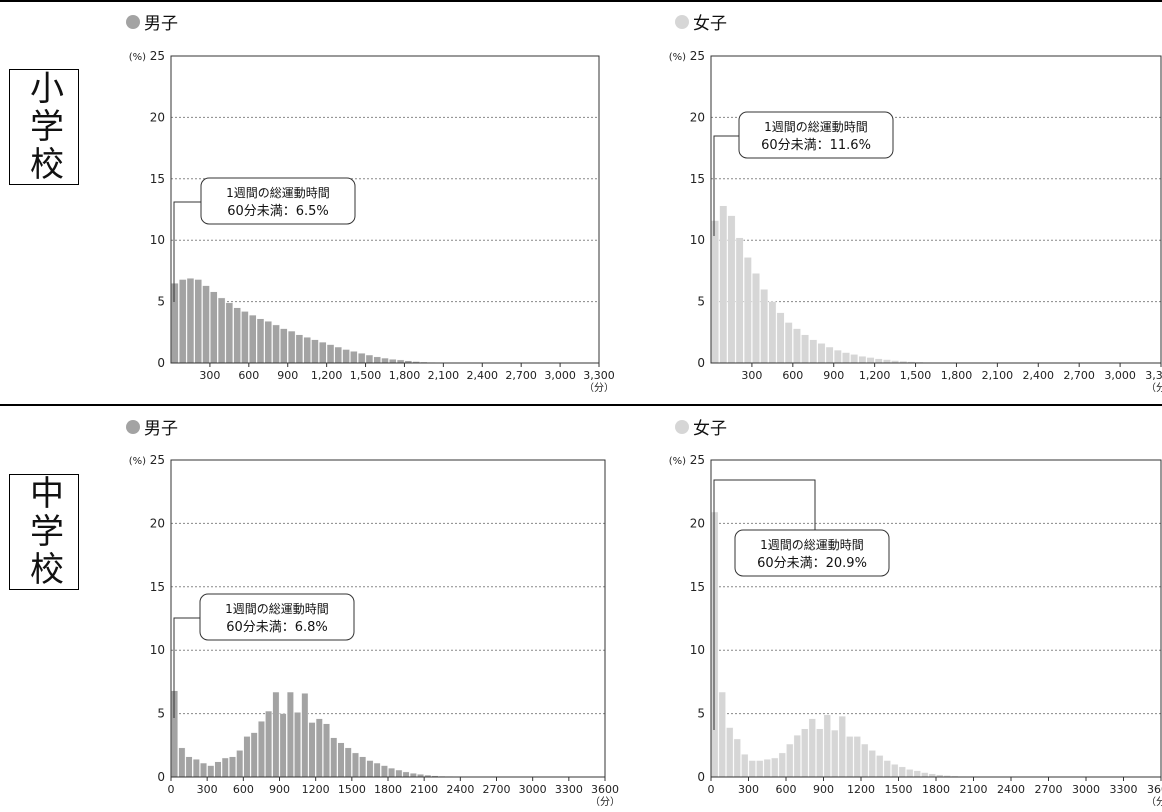 This screenshot has height=812, width=1162. Describe the element at coordinates (1011, 789) in the screenshot. I see `x-tick-label: 2400` at that location.